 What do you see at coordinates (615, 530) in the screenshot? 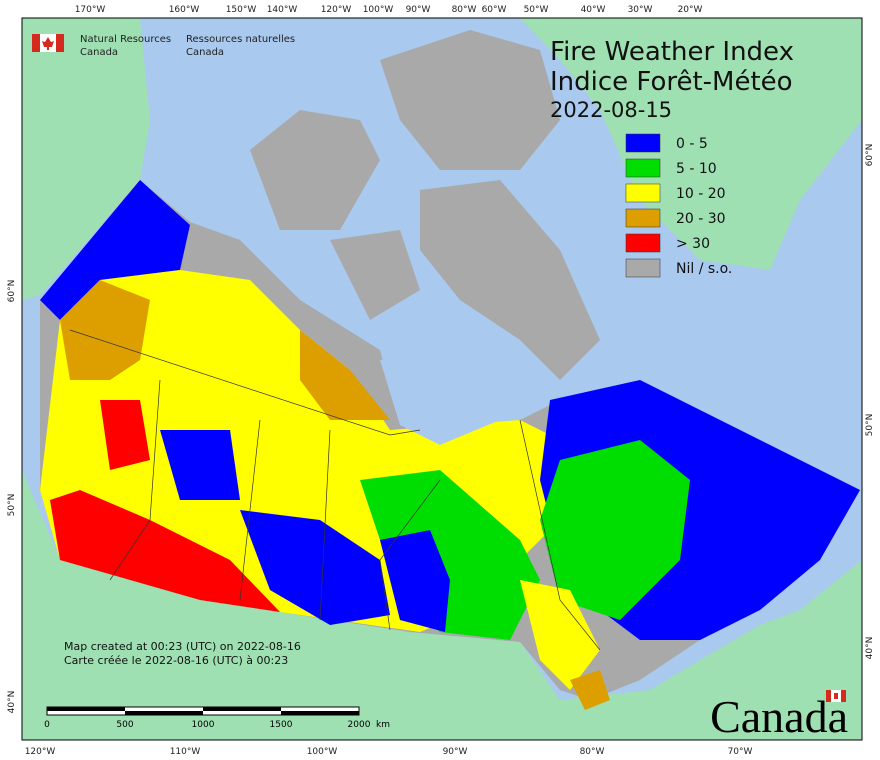
I see `zone-green-qc` at bounding box center [615, 530].